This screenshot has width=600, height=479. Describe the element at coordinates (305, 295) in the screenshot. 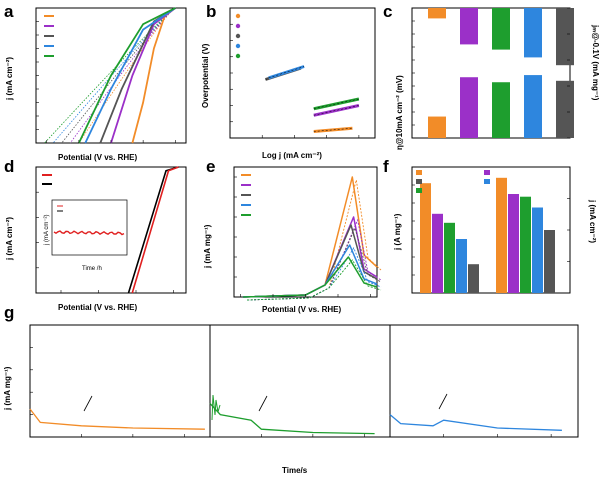

I see `panel-e-xticks` at that location.